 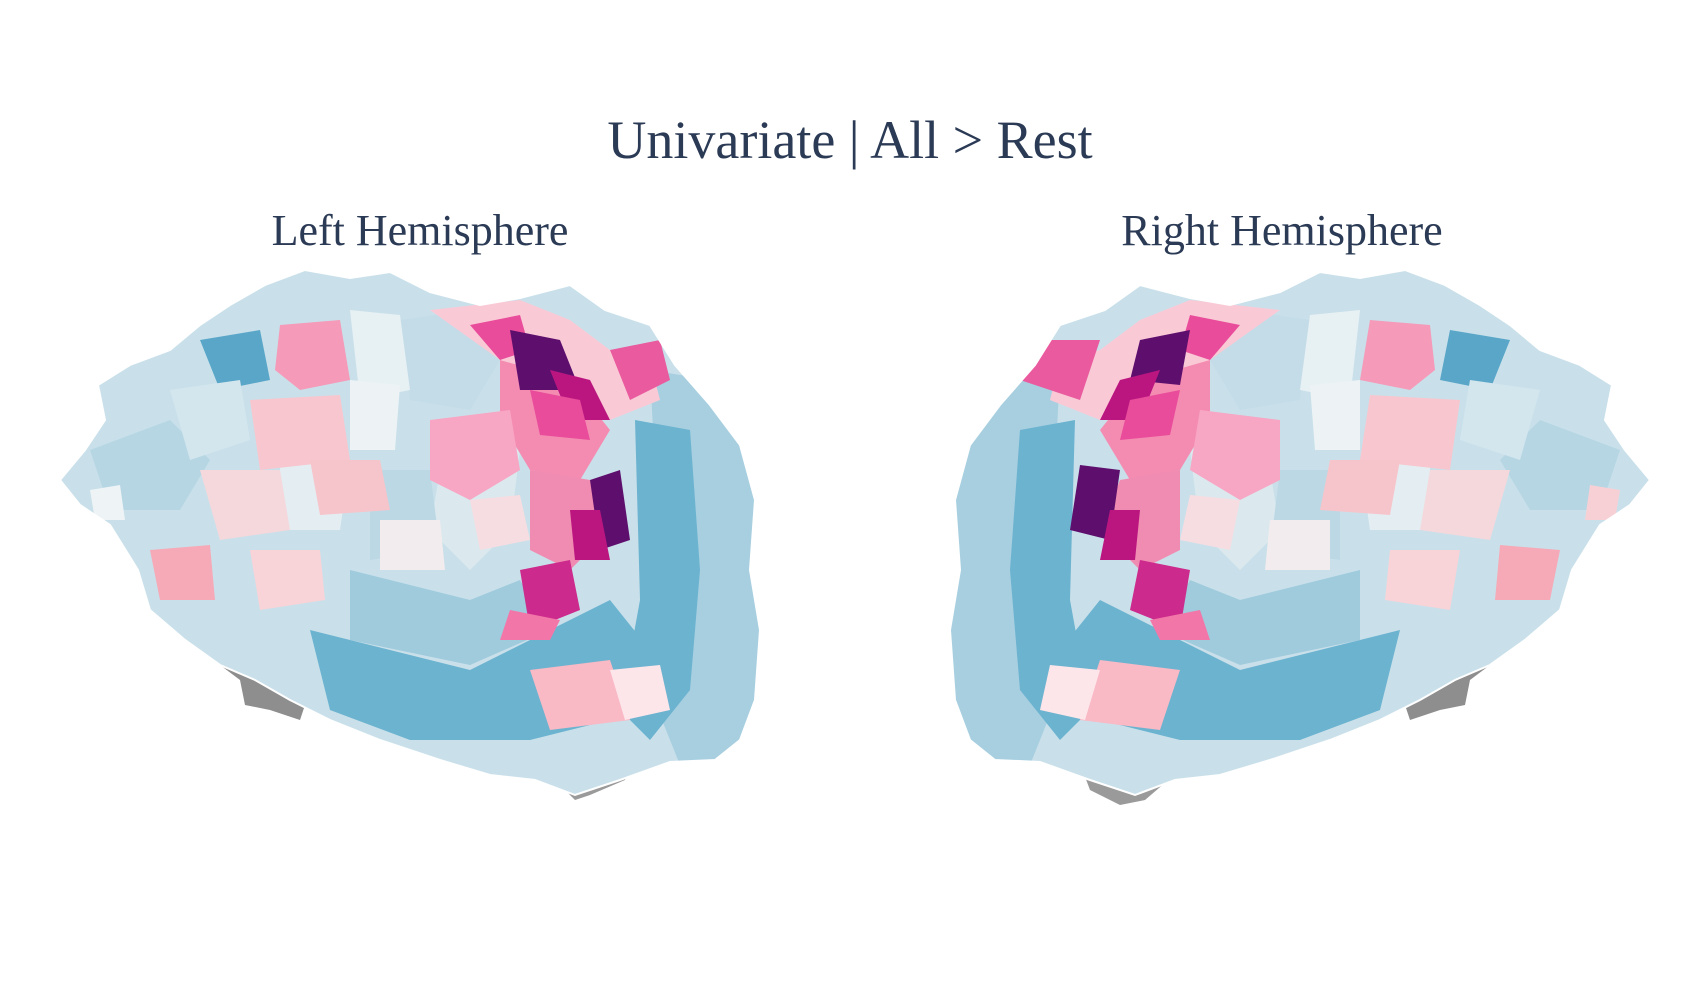 What do you see at coordinates (420, 230) in the screenshot?
I see `left-hemisphere-title: Left Hemisphere` at bounding box center [420, 230].